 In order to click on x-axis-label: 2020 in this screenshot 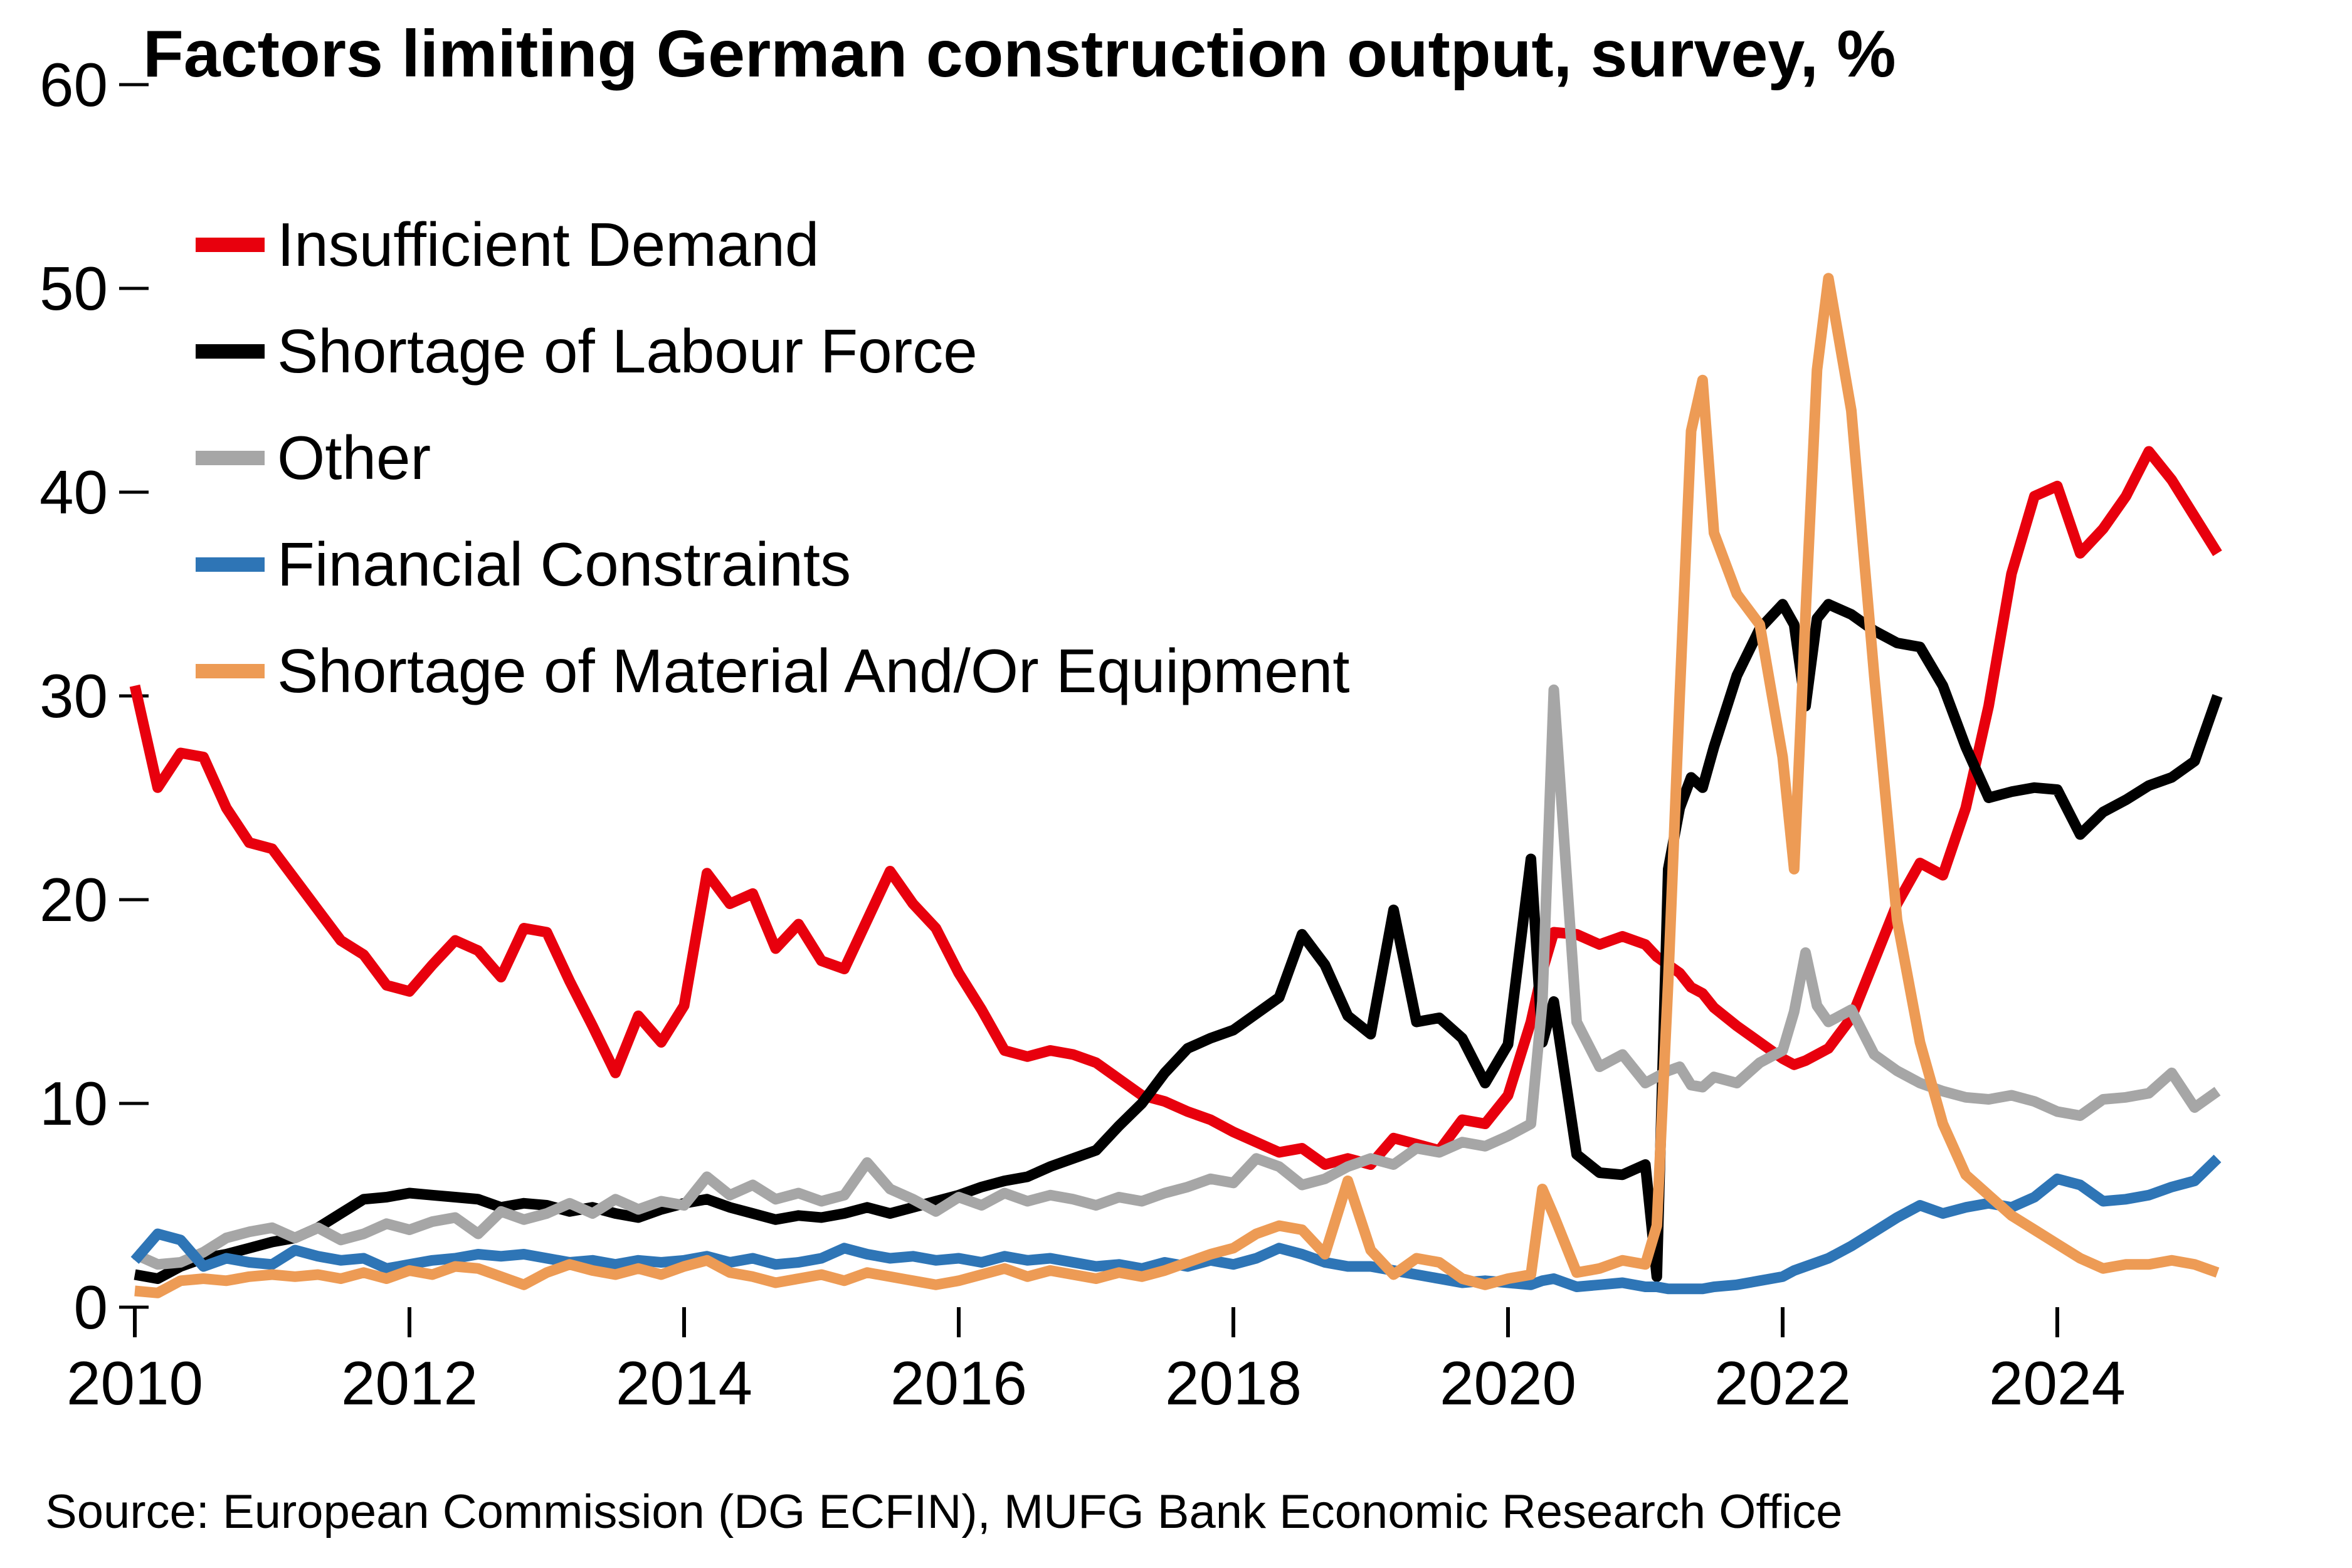, I will do `click(1508, 1383)`.